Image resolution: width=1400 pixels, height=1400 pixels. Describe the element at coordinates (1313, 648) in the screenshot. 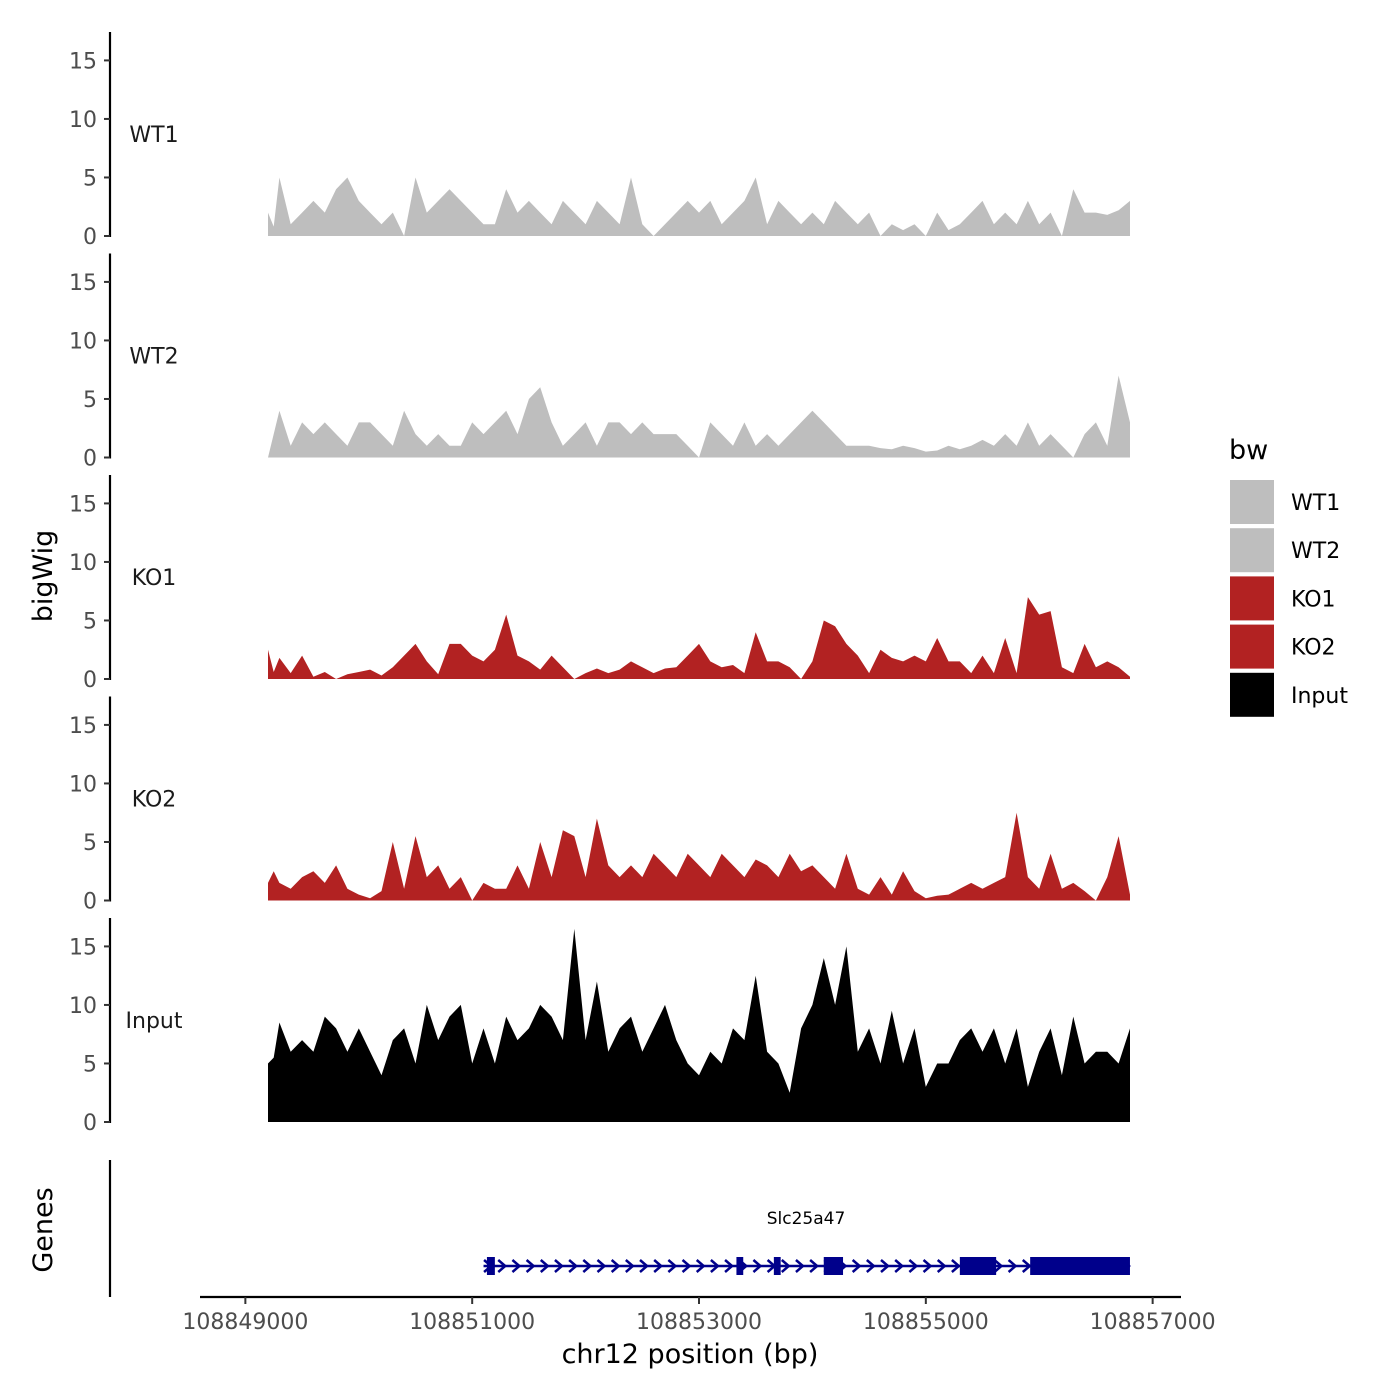

I see `legend-label: KO2` at that location.